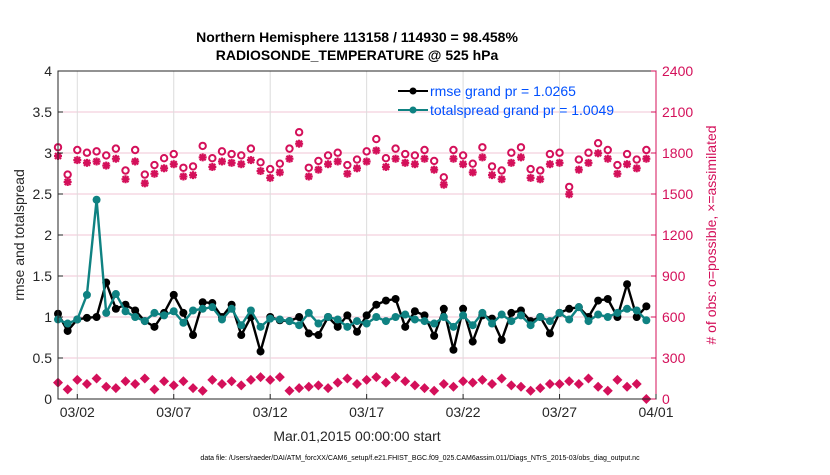 The image size is (830, 475). I want to click on y-tick-label: 0.5, so click(43, 358).